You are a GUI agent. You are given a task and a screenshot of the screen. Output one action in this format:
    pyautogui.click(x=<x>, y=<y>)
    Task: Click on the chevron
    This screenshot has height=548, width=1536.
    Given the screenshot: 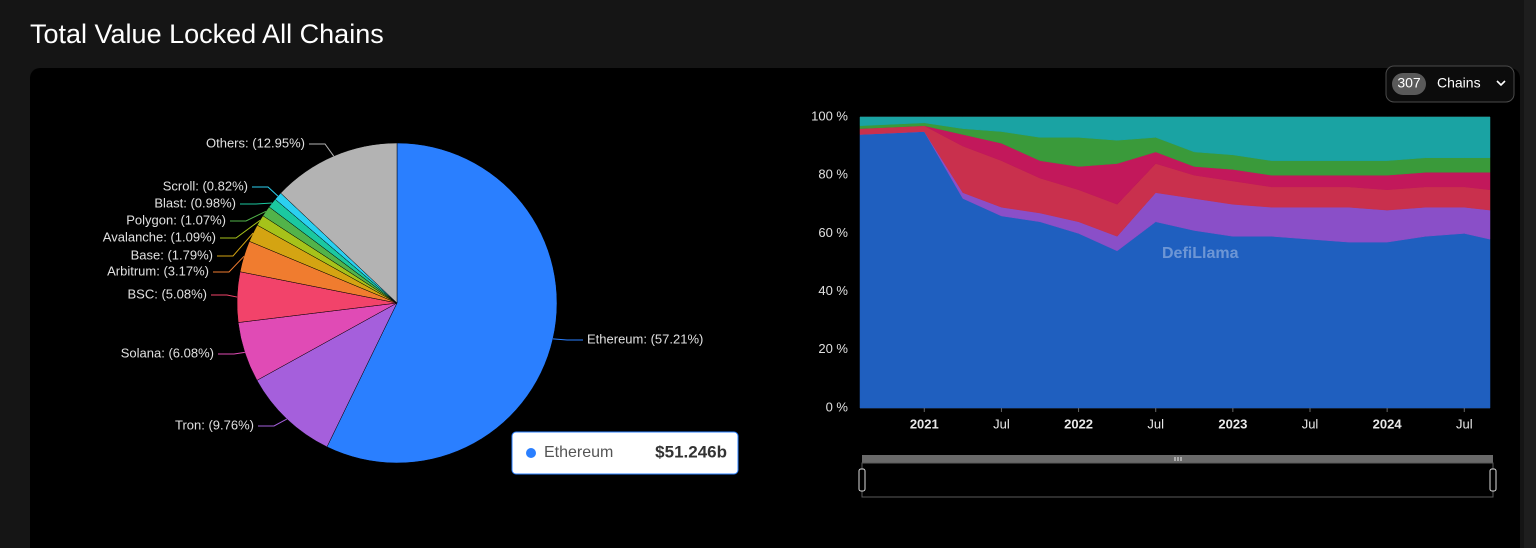 What is the action you would take?
    pyautogui.click(x=1501, y=83)
    